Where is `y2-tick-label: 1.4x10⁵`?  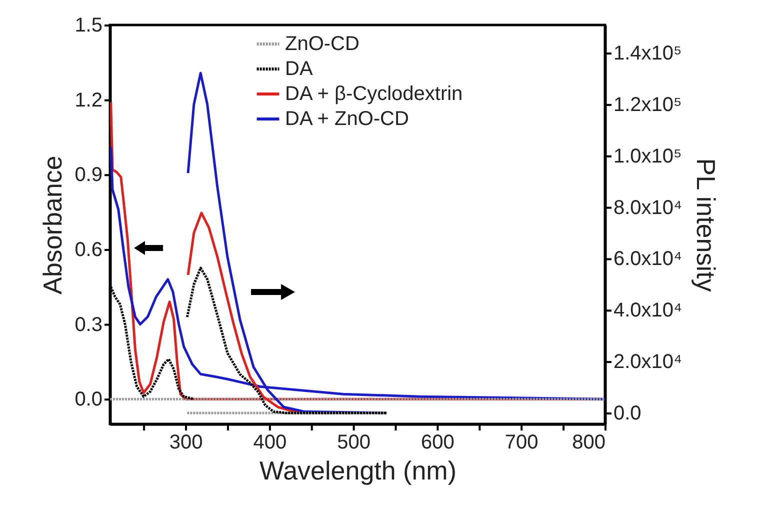
y2-tick-label: 1.4x10⁵ is located at coordinates (648, 53).